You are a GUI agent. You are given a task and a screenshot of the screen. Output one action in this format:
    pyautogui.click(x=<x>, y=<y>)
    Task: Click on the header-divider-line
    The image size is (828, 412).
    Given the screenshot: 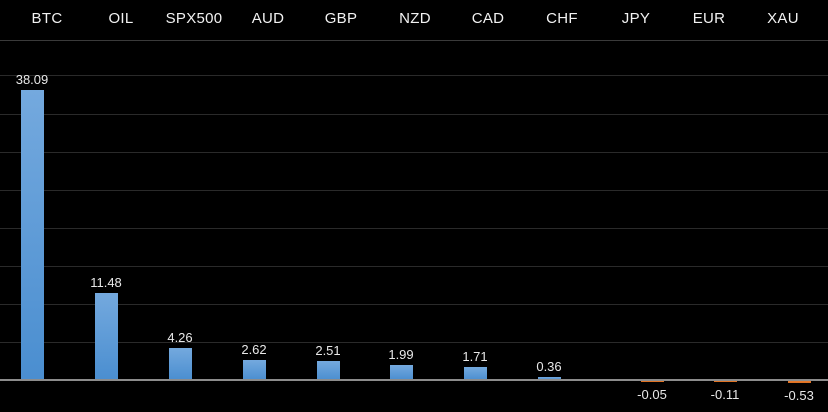 What is the action you would take?
    pyautogui.click(x=414, y=40)
    